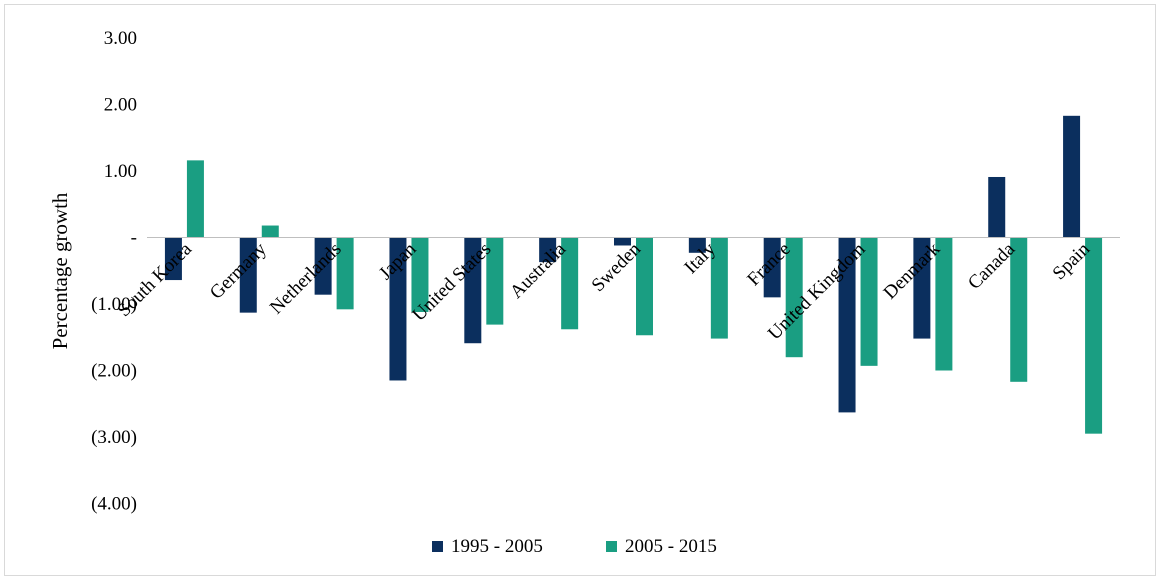 The width and height of the screenshot is (1162, 581). What do you see at coordinates (238, 270) in the screenshot?
I see `category-label: Germany` at bounding box center [238, 270].